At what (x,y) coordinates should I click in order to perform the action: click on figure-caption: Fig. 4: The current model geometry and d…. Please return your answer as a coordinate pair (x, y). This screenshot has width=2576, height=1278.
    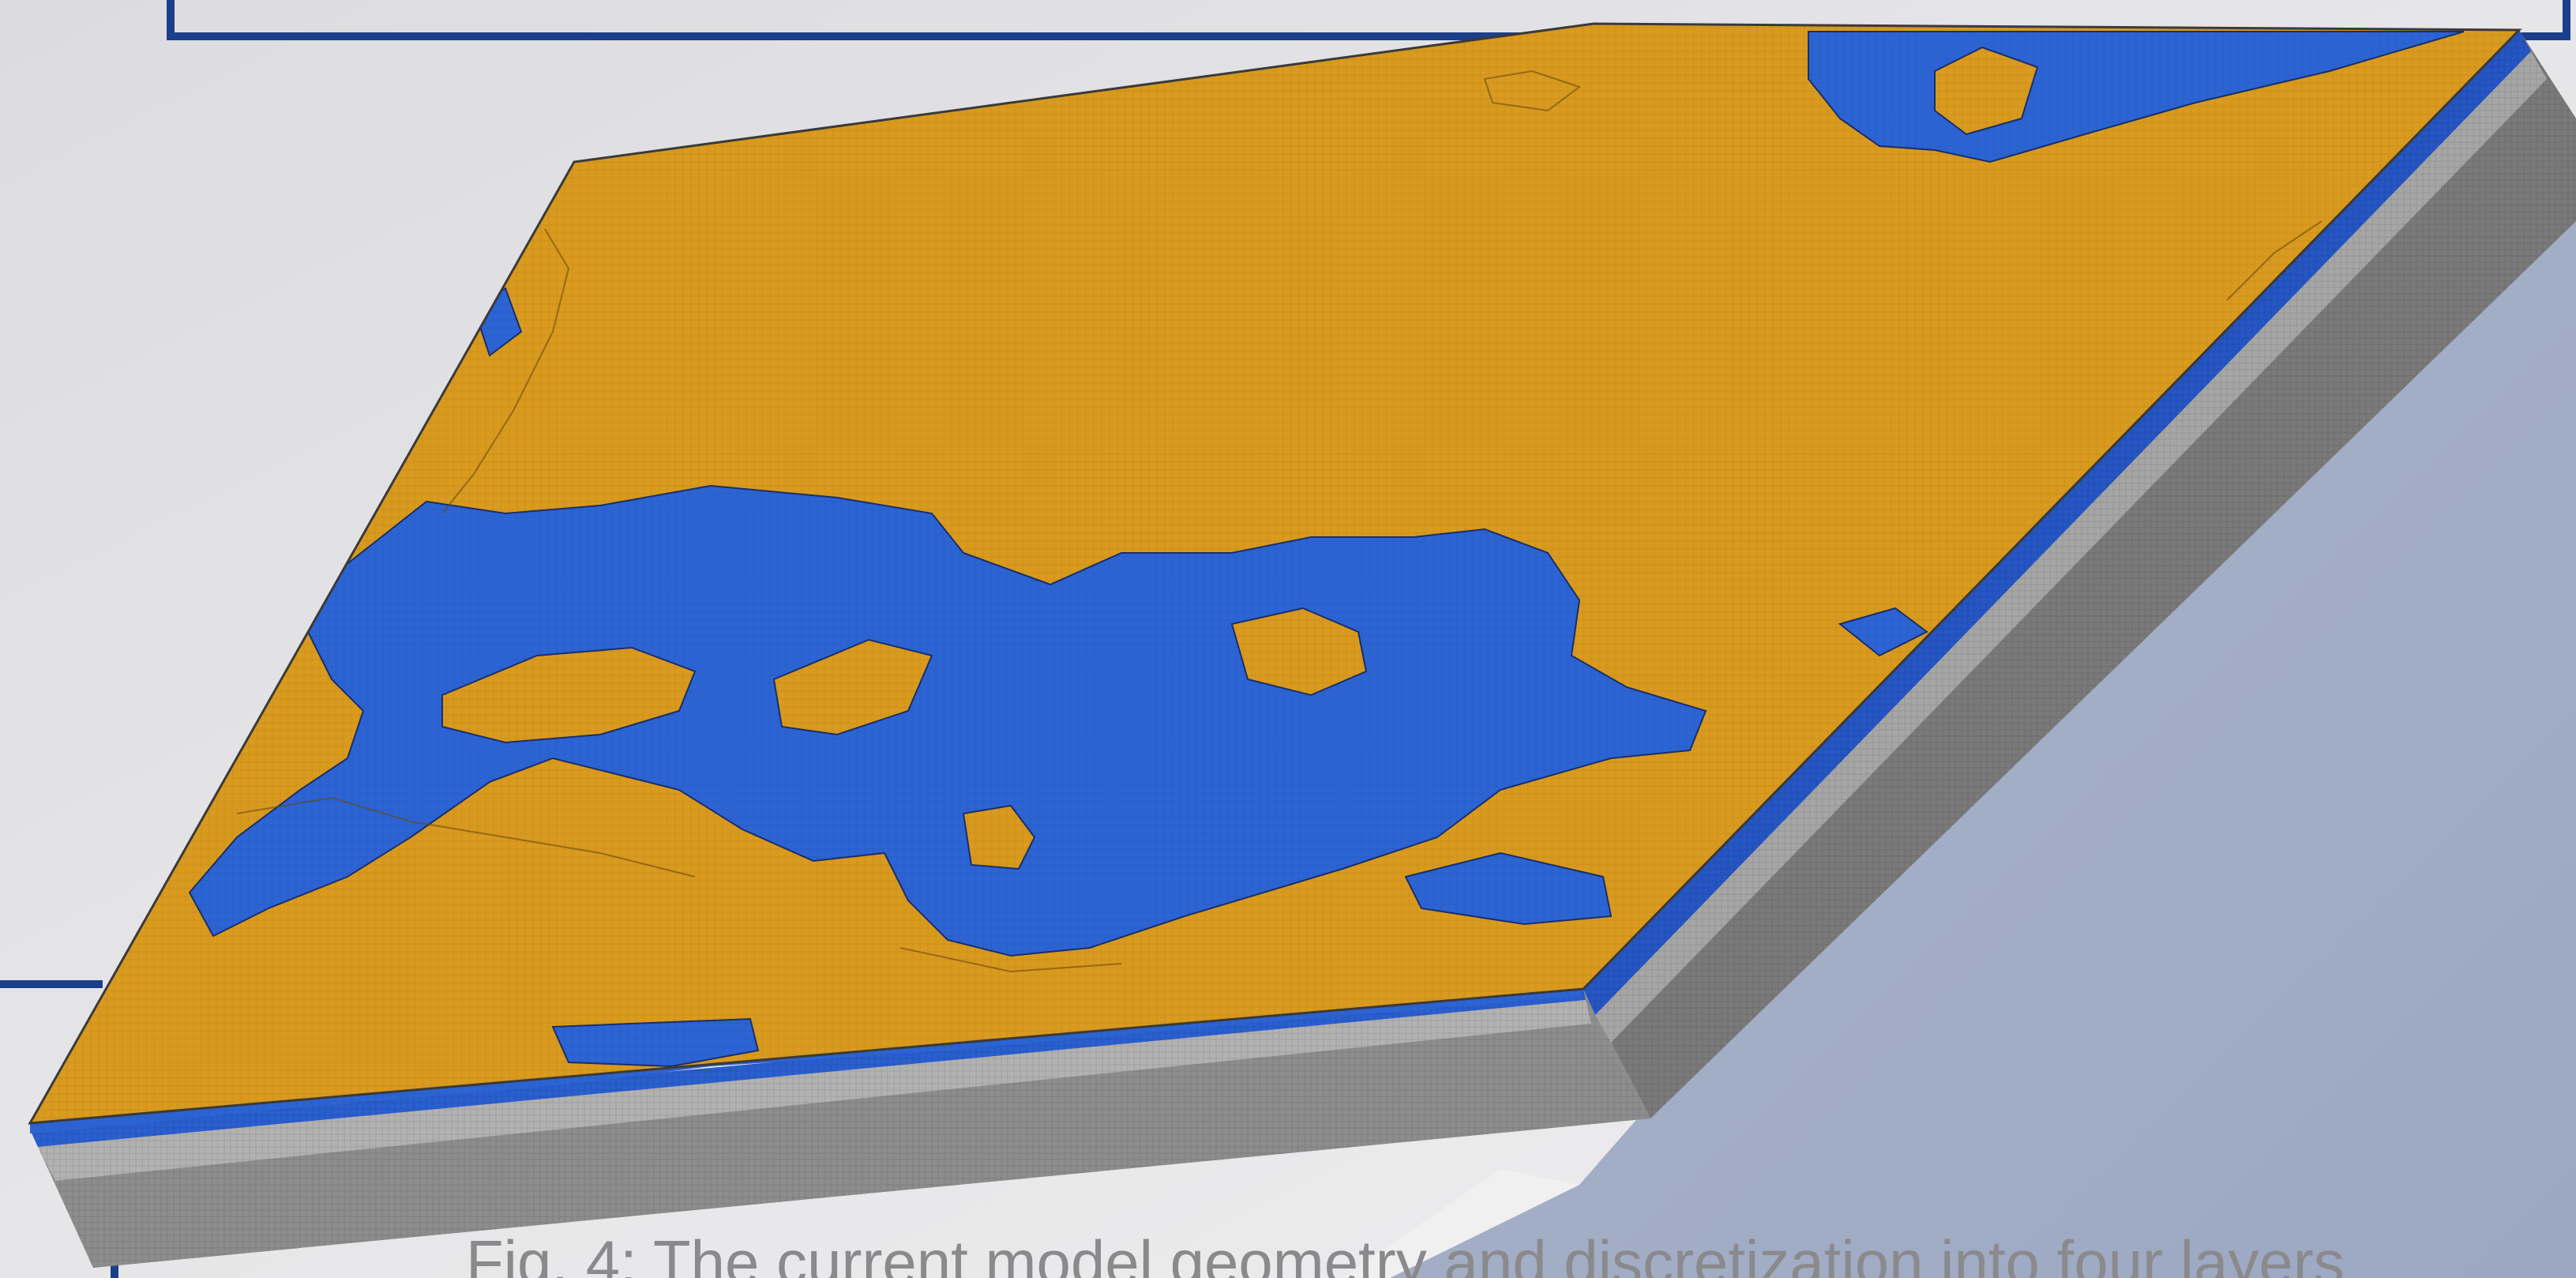
    Looking at the image, I should click on (1405, 1252).